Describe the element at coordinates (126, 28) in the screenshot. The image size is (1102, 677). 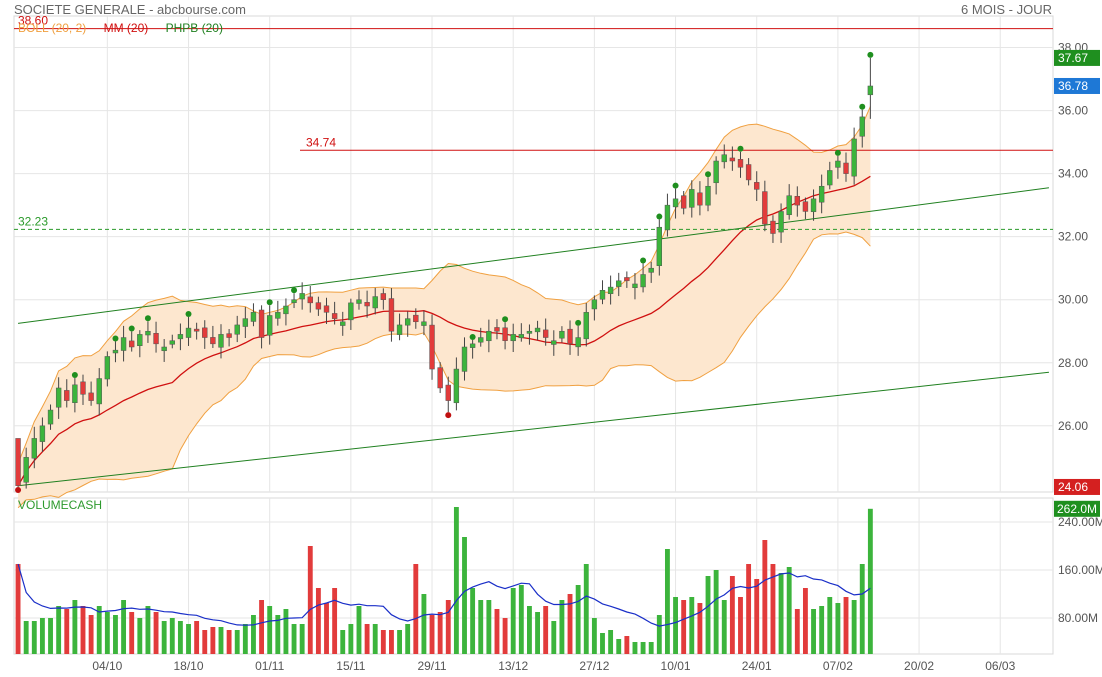
I see `legend-ma: MM (20)` at that location.